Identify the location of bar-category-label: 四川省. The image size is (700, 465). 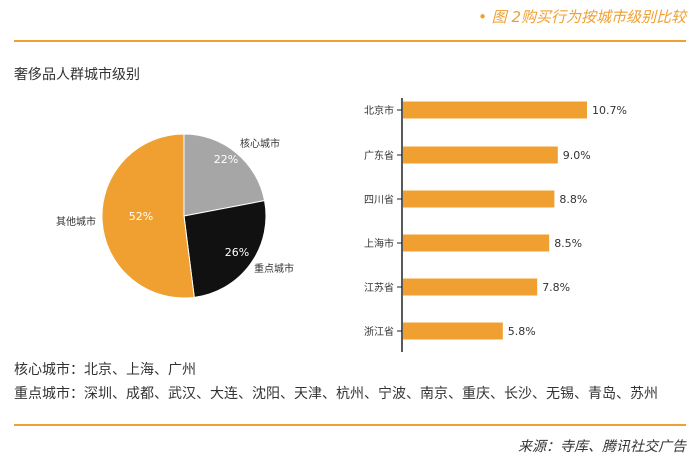
(379, 199).